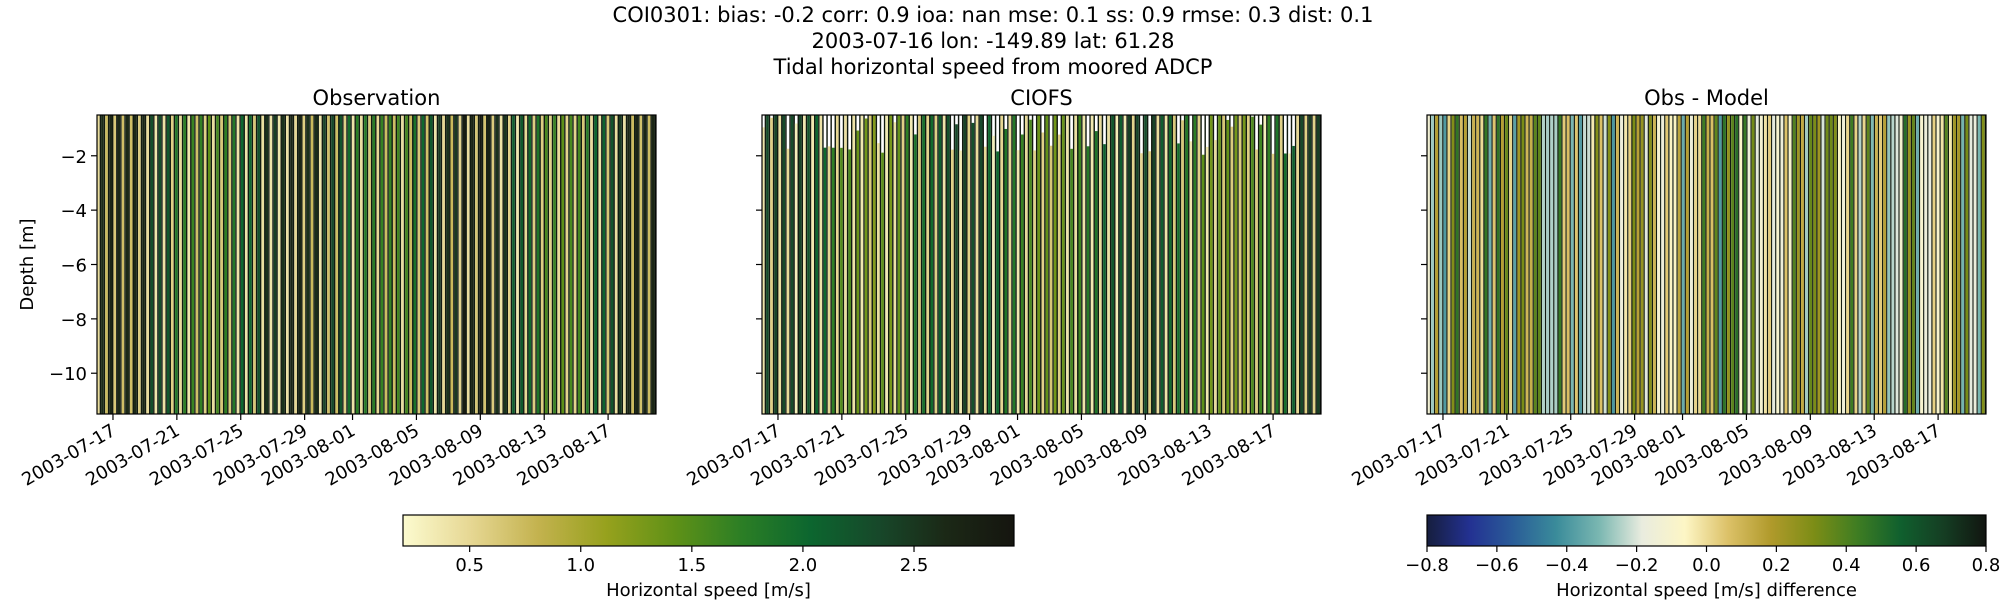  What do you see at coordinates (1986, 565) in the screenshot?
I see `colorbar-tick-label: 0.8` at bounding box center [1986, 565].